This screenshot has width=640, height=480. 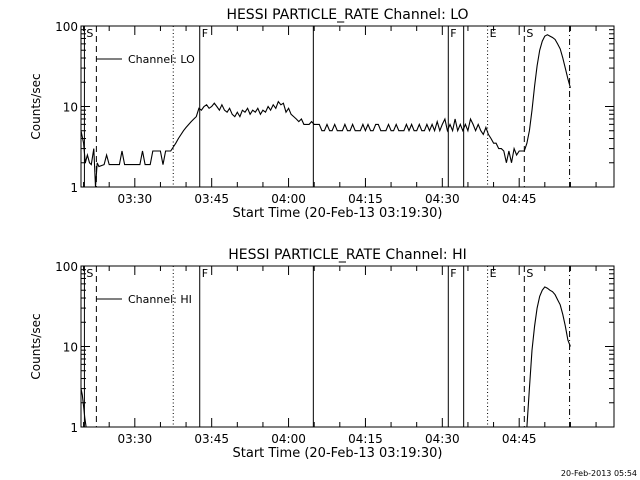 I want to click on chart-title: HESSI PARTICLE_RATE Channel: HI, so click(x=347, y=255).